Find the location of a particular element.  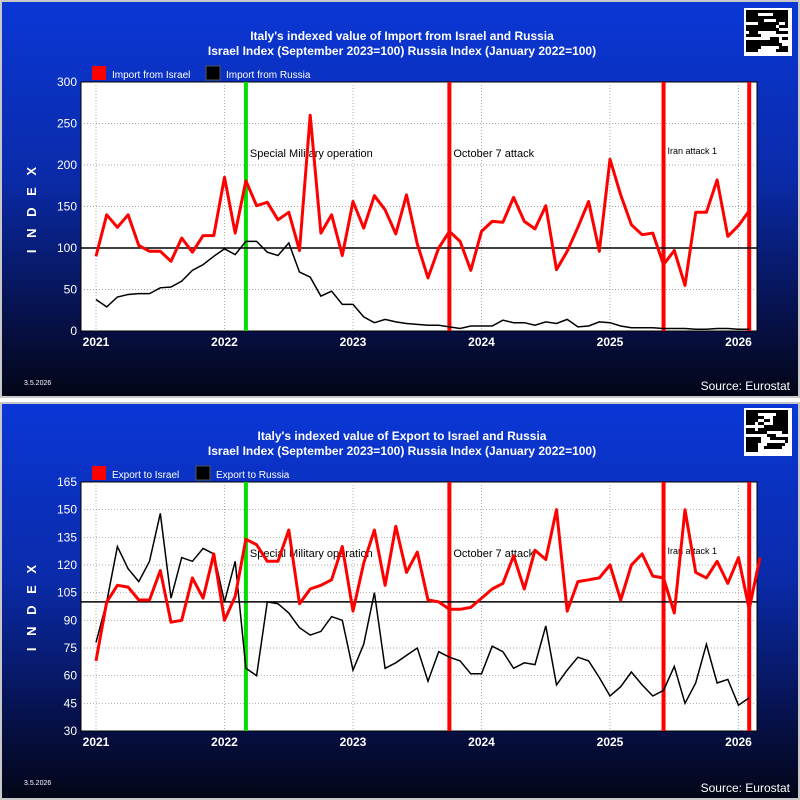

y-axis-tick-labels: 0 50 100 150 200 250 300 is located at coordinates (67, 206).